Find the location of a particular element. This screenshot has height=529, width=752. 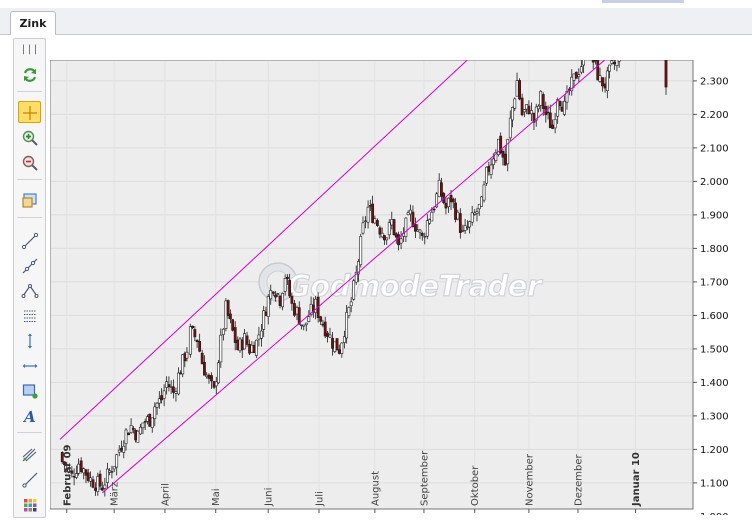

palette-icon is located at coordinates (29, 504).